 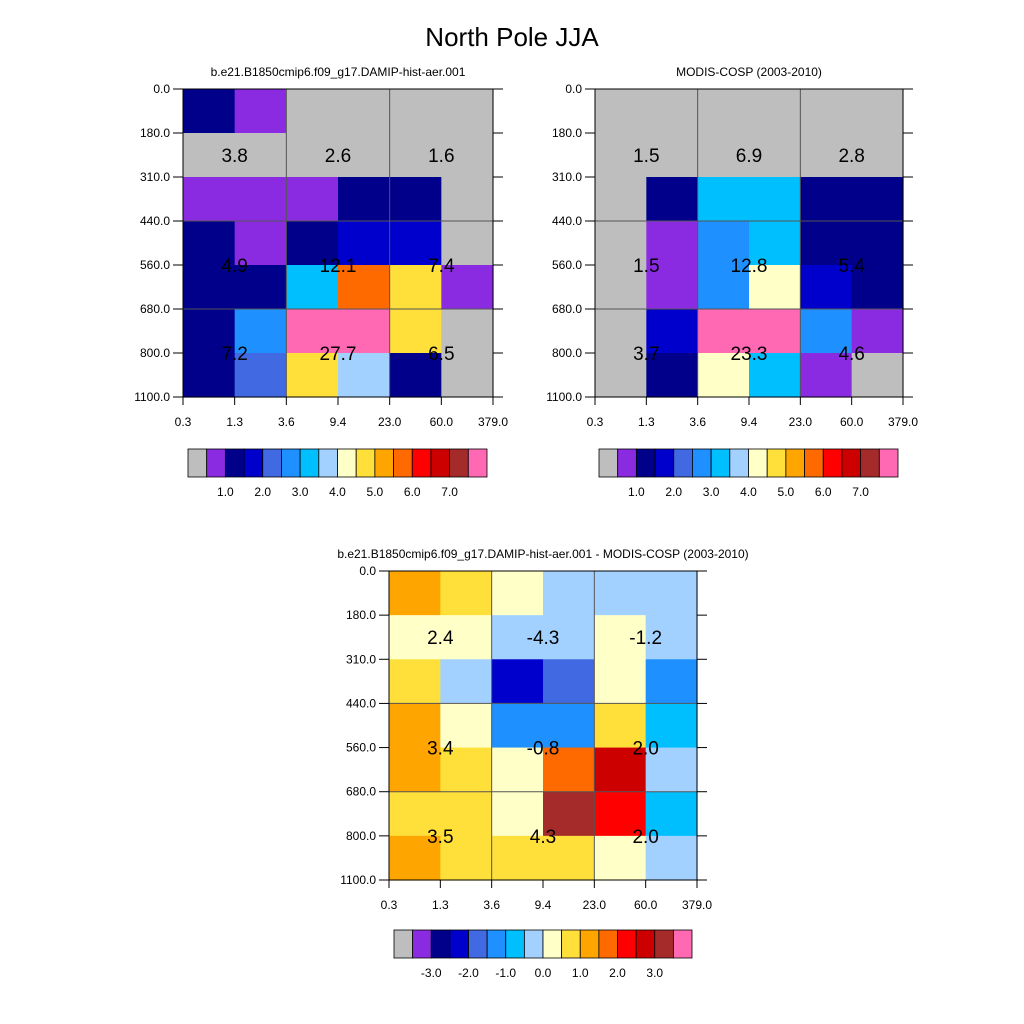 What do you see at coordinates (225, 492) in the screenshot?
I see `colorbar-label: 1.0` at bounding box center [225, 492].